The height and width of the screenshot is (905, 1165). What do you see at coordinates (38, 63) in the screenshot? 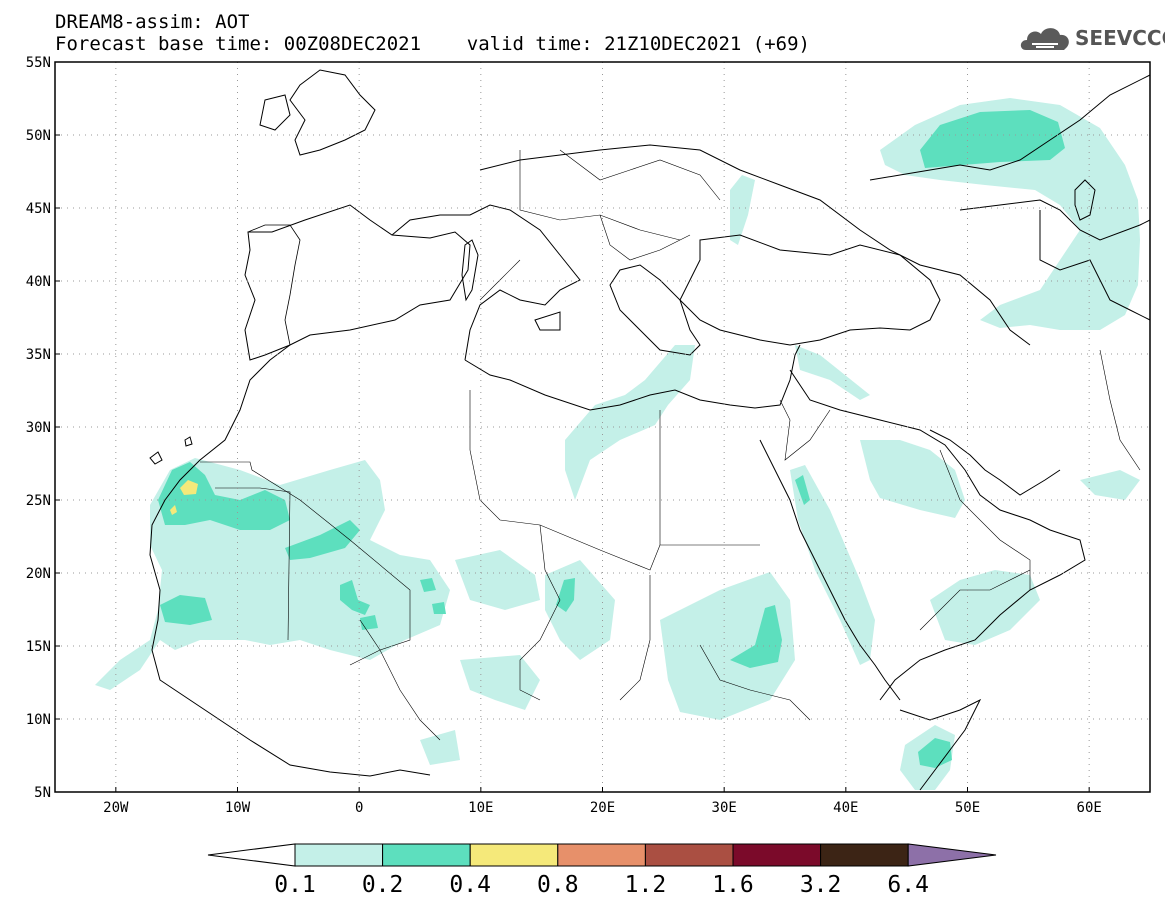
I see `latitude-tick-label: 55N` at bounding box center [38, 63].